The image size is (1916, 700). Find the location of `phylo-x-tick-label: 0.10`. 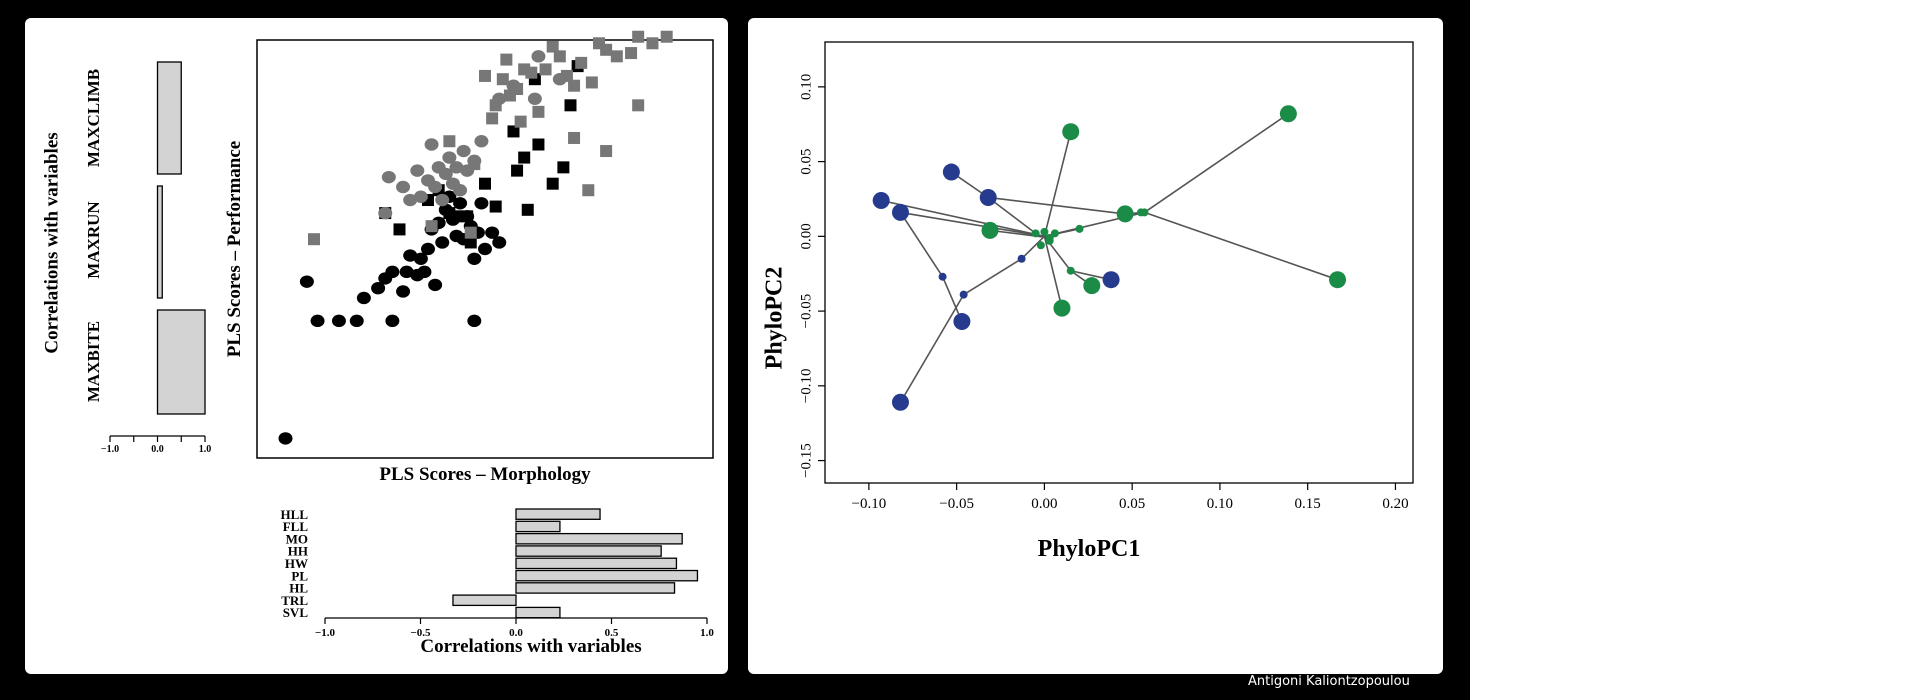

phylo-x-tick-label: 0.10 is located at coordinates (1220, 504).